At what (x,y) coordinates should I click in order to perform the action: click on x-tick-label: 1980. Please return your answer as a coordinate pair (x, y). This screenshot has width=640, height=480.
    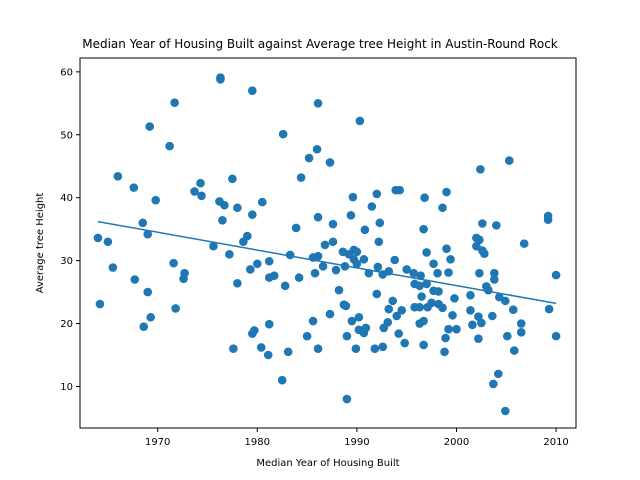
    Looking at the image, I should click on (257, 442).